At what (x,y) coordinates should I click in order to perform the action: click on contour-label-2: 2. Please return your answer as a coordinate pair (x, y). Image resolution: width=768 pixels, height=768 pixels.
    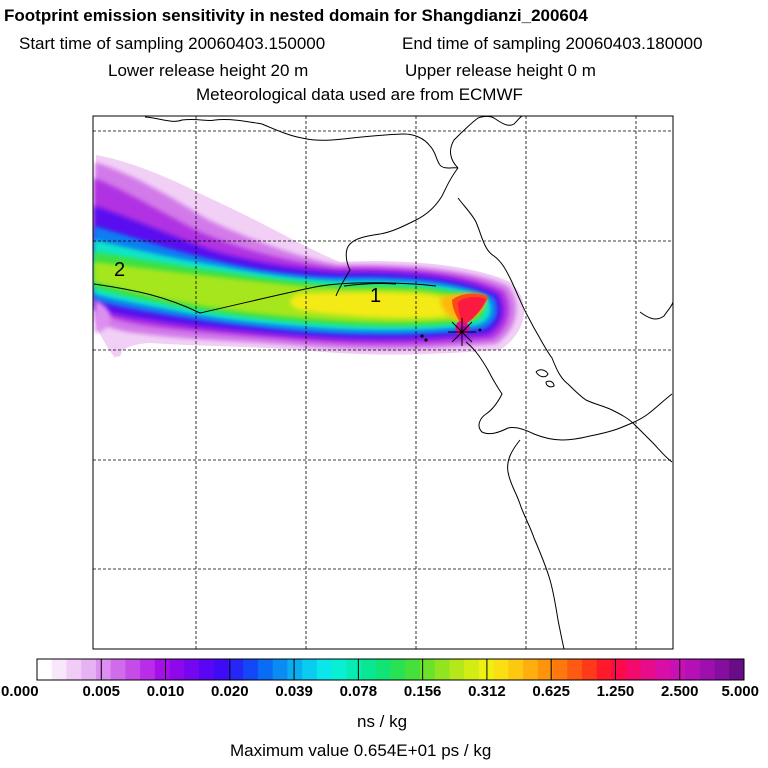
    Looking at the image, I should click on (119, 270).